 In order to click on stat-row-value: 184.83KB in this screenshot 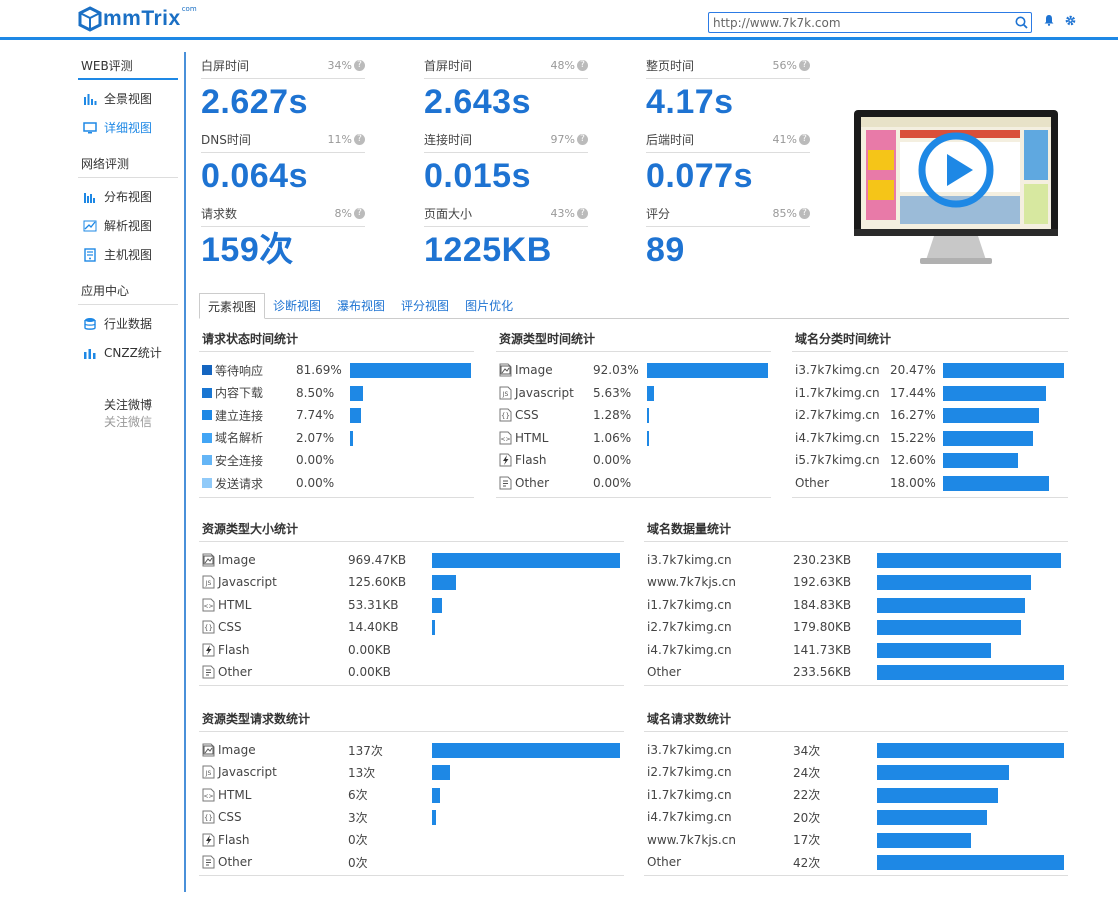, I will do `click(822, 604)`.